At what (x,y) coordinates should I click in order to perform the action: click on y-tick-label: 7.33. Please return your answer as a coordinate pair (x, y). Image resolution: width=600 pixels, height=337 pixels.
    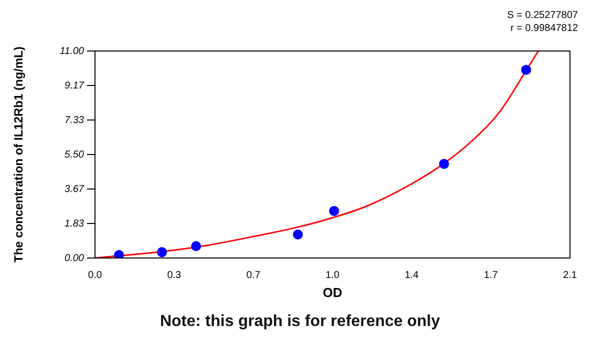
    Looking at the image, I should click on (74, 120).